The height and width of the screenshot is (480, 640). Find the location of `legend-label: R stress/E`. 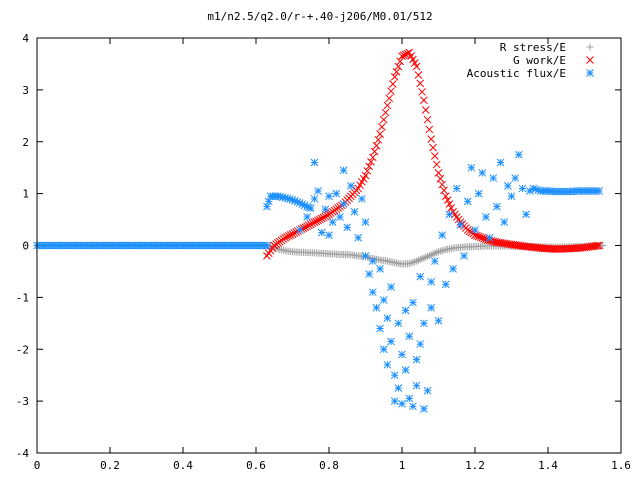

legend-label: R stress/E is located at coordinates (533, 47).